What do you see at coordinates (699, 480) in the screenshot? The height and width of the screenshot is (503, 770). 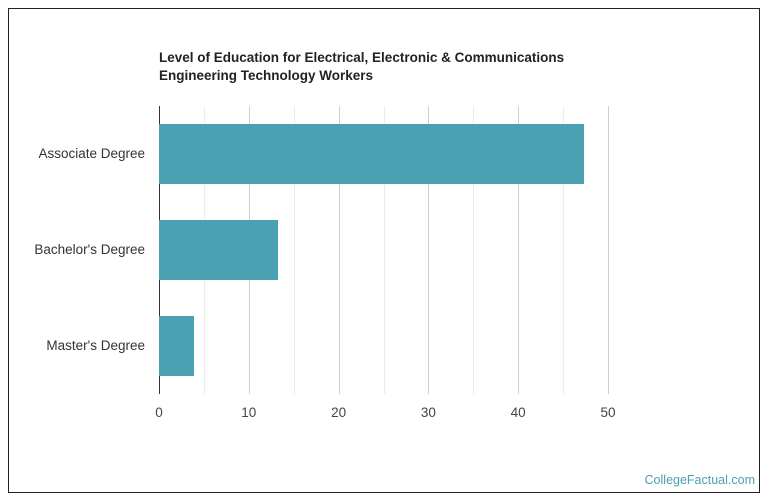 I see `collegefactual-link: CollegeFactual.com` at bounding box center [699, 480].